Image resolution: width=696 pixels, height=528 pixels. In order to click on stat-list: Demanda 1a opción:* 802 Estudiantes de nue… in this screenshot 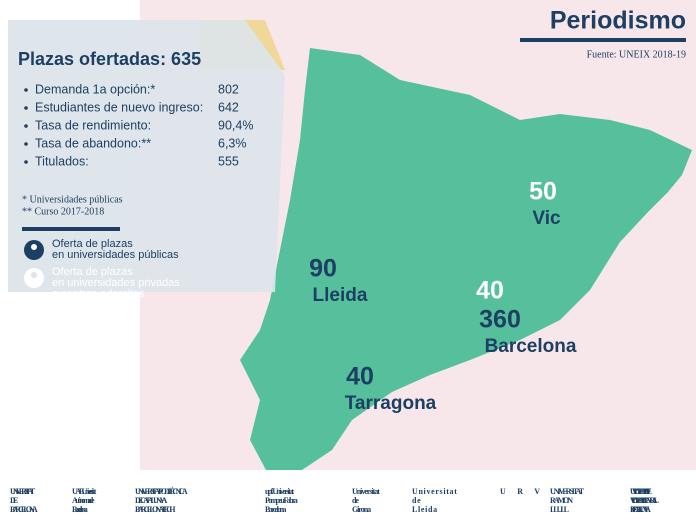, I will do `click(138, 125)`.